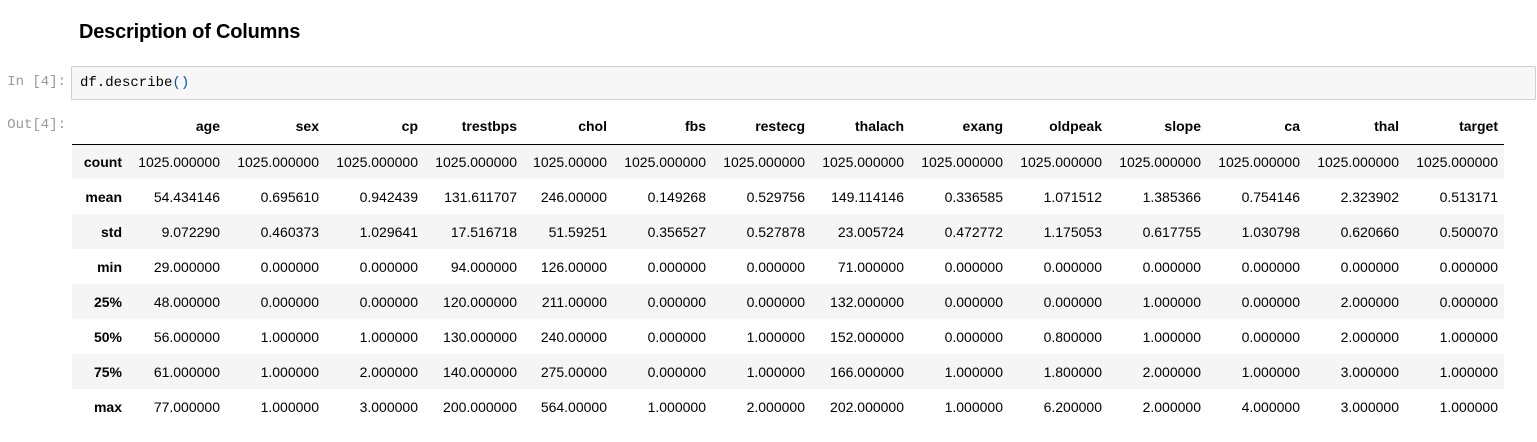  I want to click on row-index-label: min, so click(109, 266).